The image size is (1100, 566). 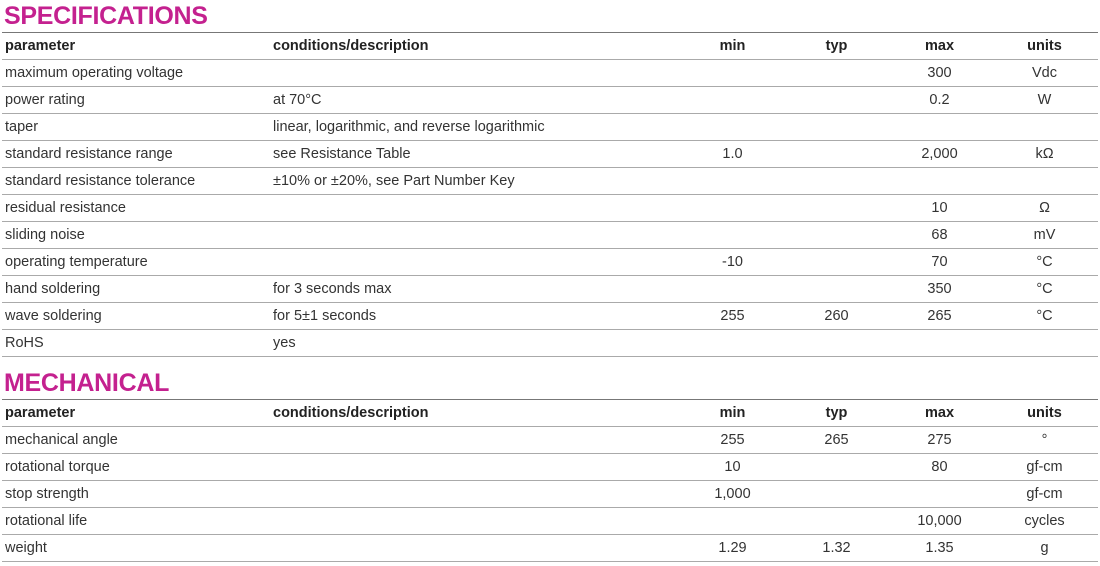 What do you see at coordinates (732, 46) in the screenshot?
I see `column-header: min` at bounding box center [732, 46].